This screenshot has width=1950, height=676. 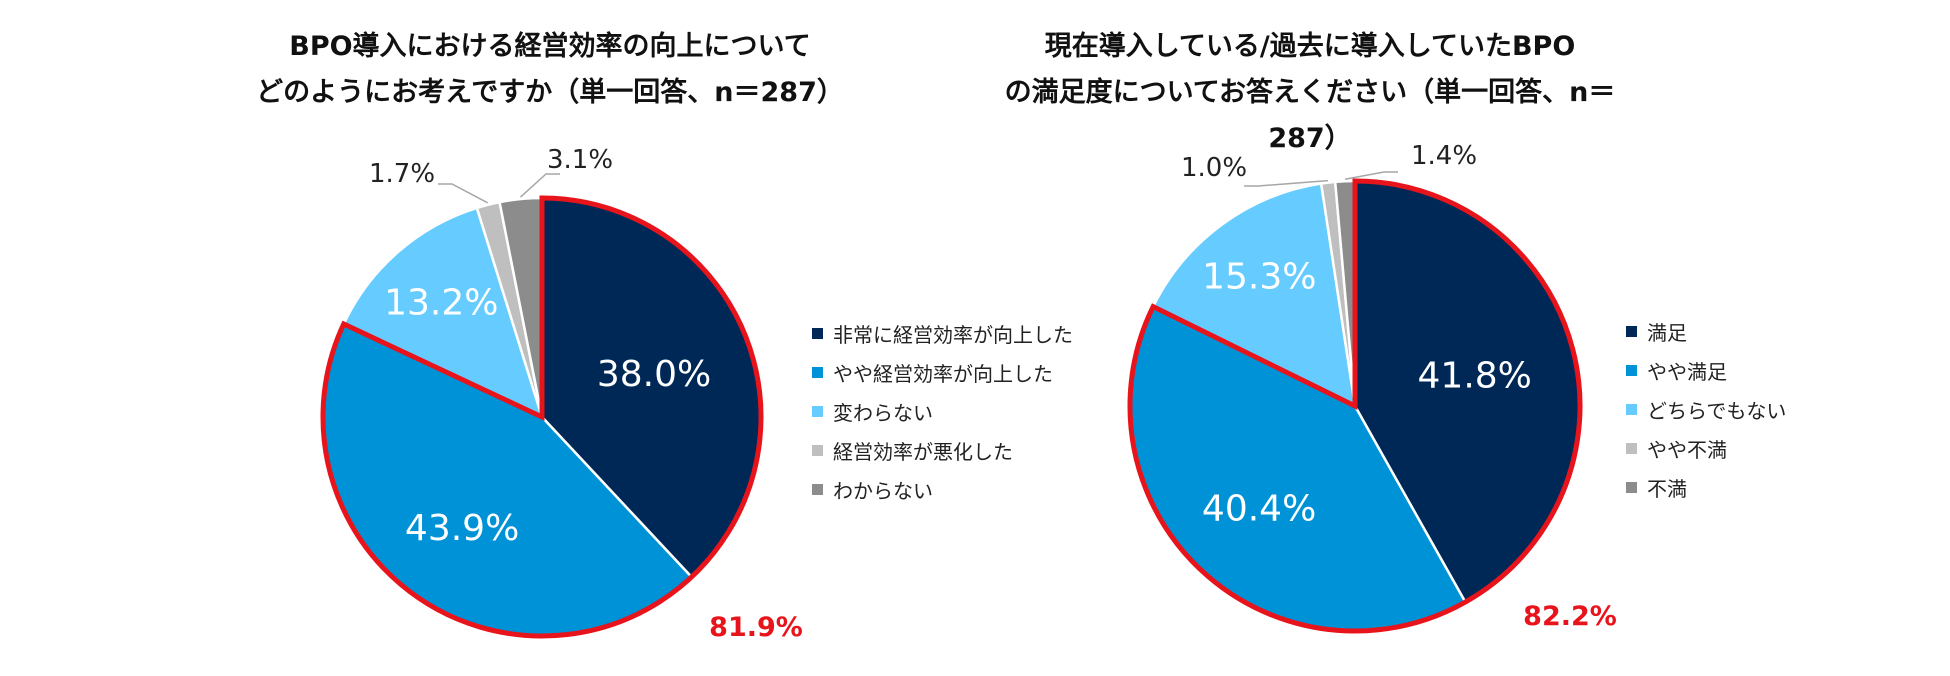 I want to click on legend-item: やや不満, so click(x=1706, y=448).